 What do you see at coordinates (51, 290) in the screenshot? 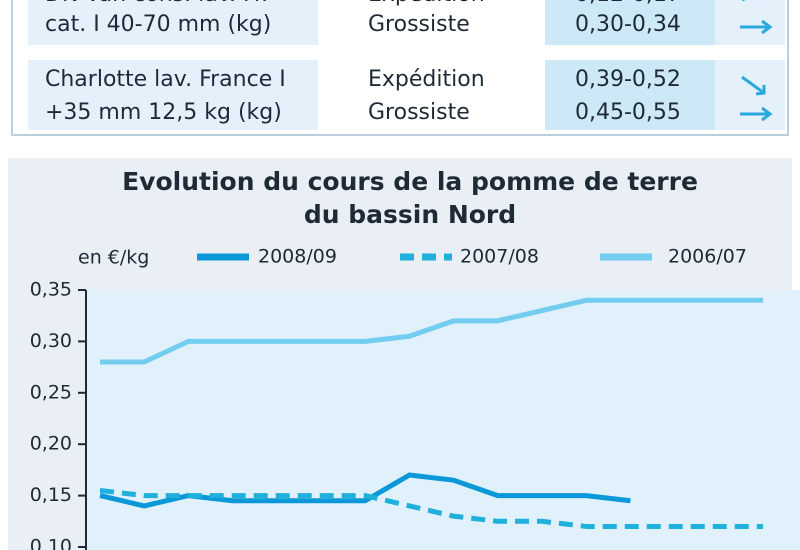
I see `y-tick-label: 0,35` at bounding box center [51, 290].